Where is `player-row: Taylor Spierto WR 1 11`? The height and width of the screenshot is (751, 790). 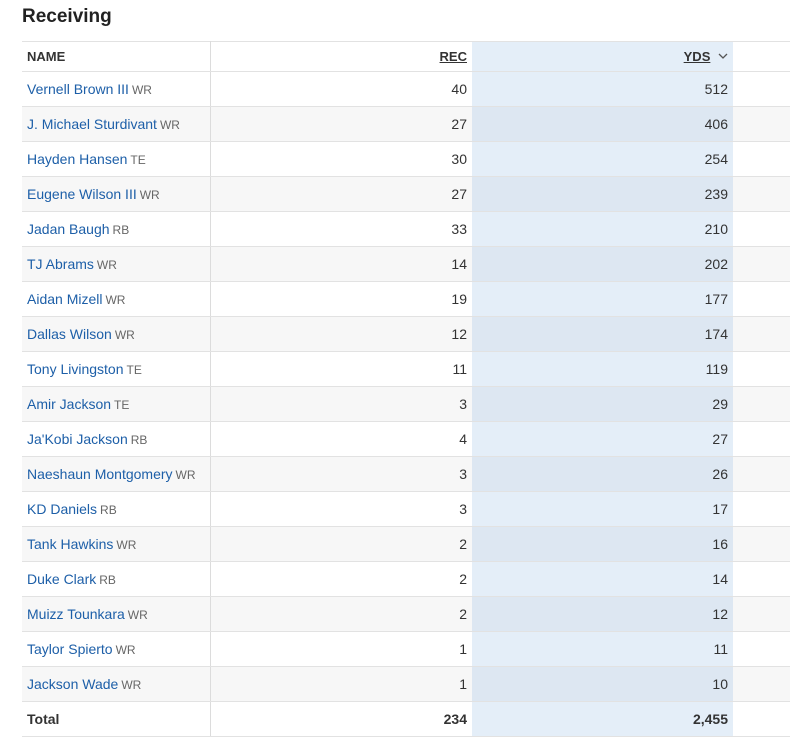 player-row: Taylor Spierto WR 1 11 is located at coordinates (406, 649).